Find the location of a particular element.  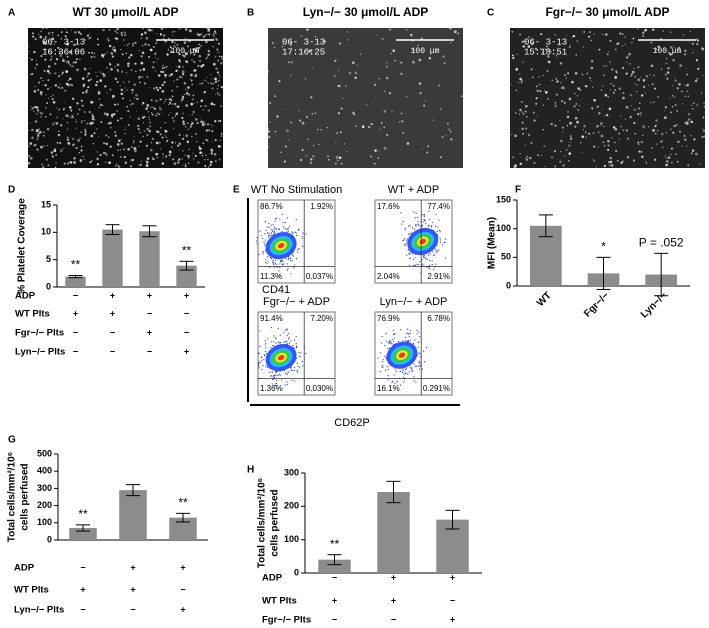

y-axis-label: Total cells/mm²/10⁶ is located at coordinates (262, 523).